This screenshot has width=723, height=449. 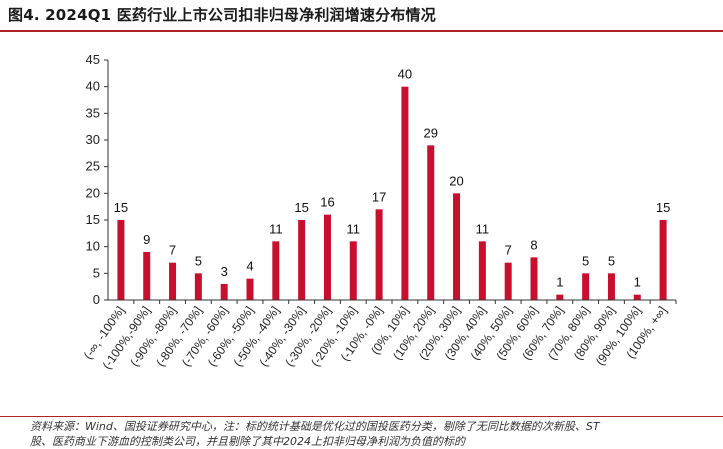 I want to click on y-tick-label: 10, so click(x=93, y=246).